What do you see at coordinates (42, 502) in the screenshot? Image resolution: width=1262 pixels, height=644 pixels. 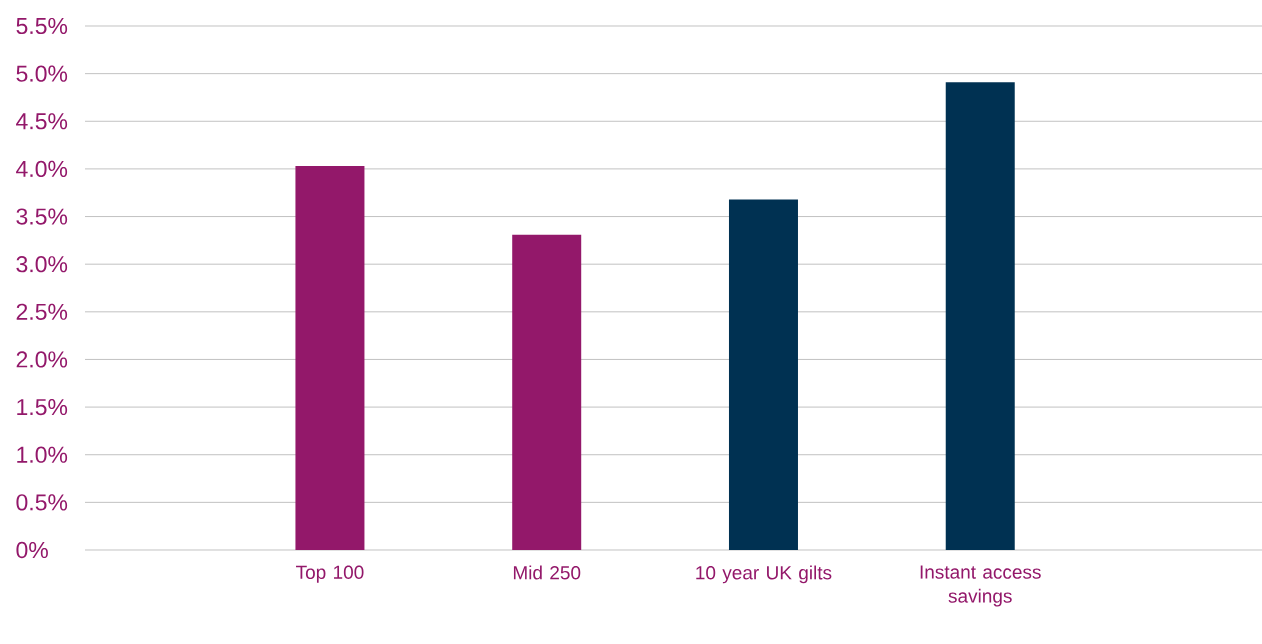 I see `y-tick-label: 0.5%` at bounding box center [42, 502].